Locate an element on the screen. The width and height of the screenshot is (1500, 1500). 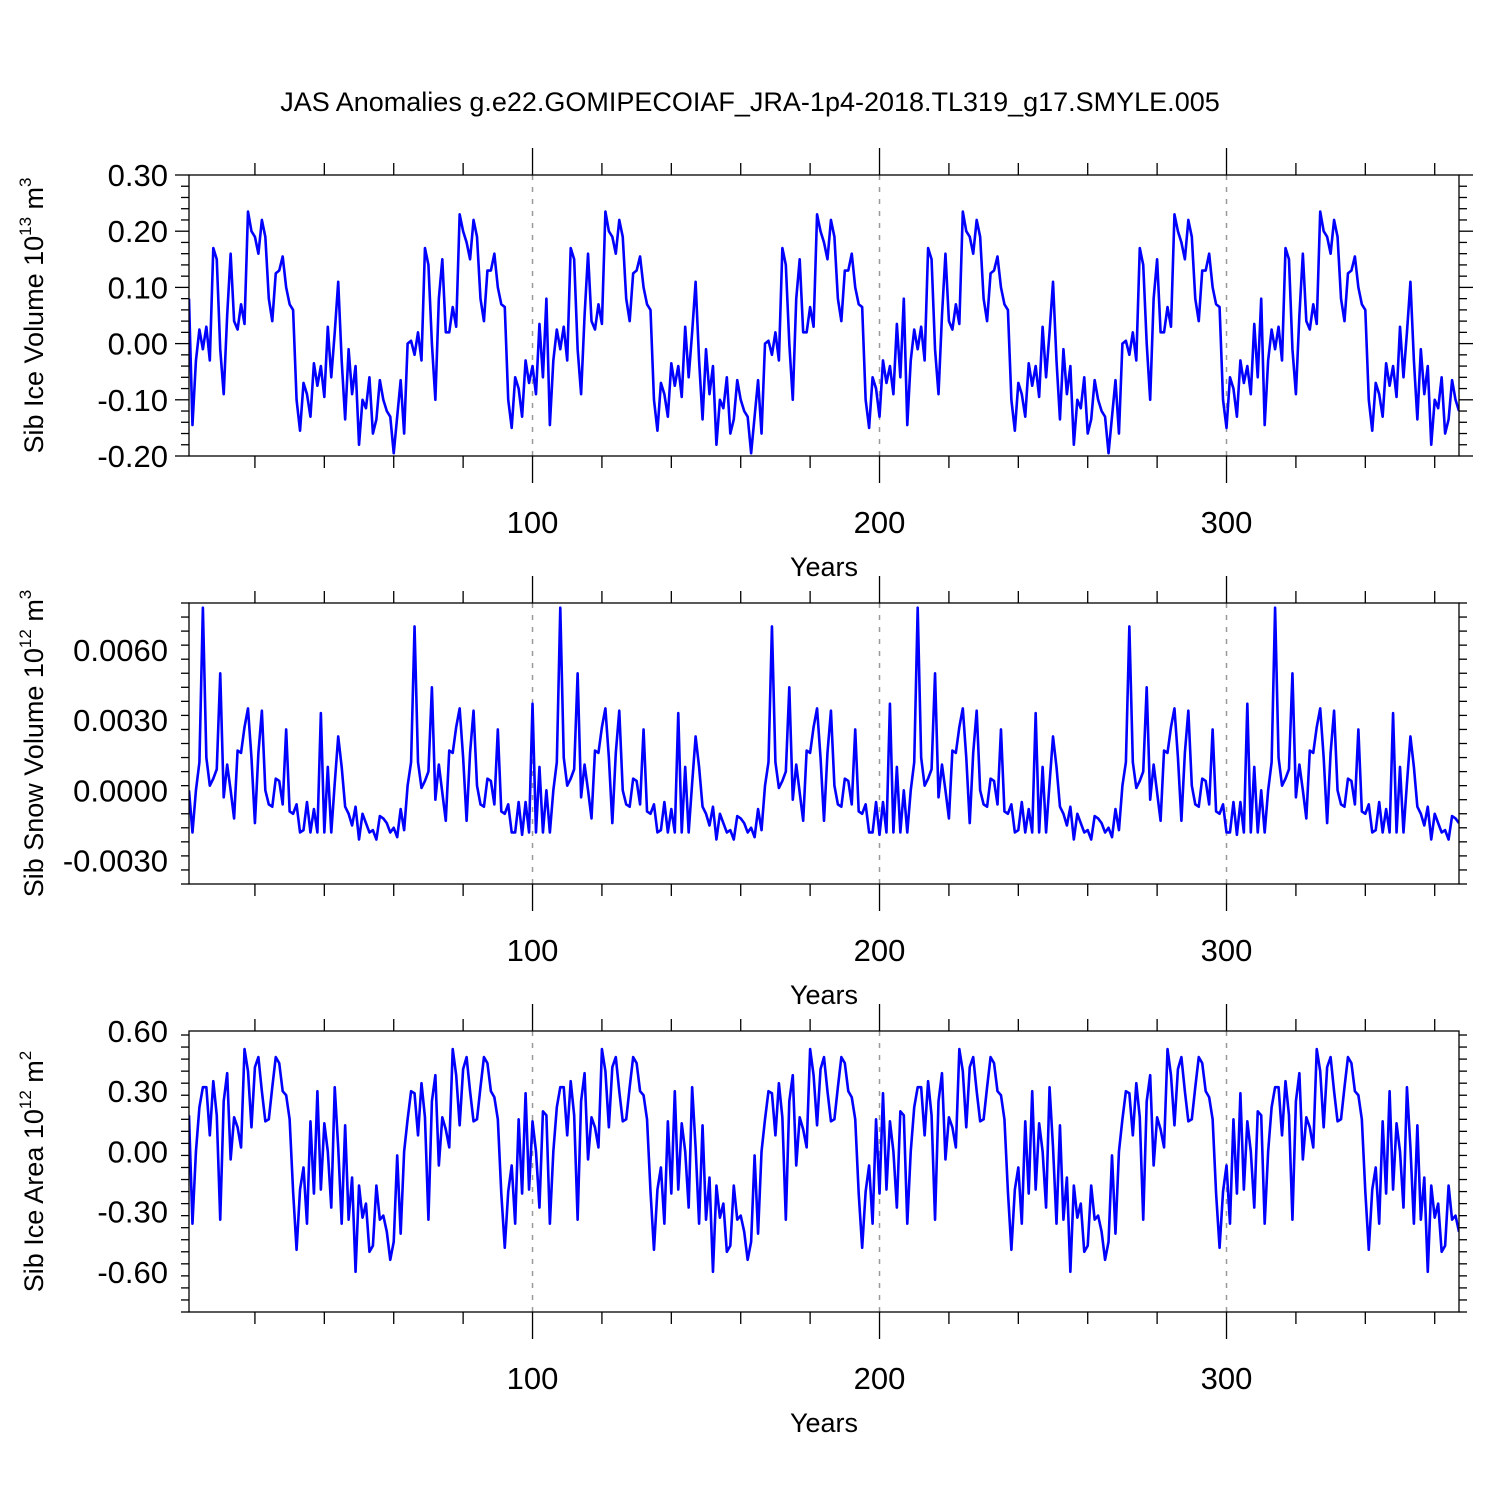
y-tick-label: 0.0000 is located at coordinates (120, 790).